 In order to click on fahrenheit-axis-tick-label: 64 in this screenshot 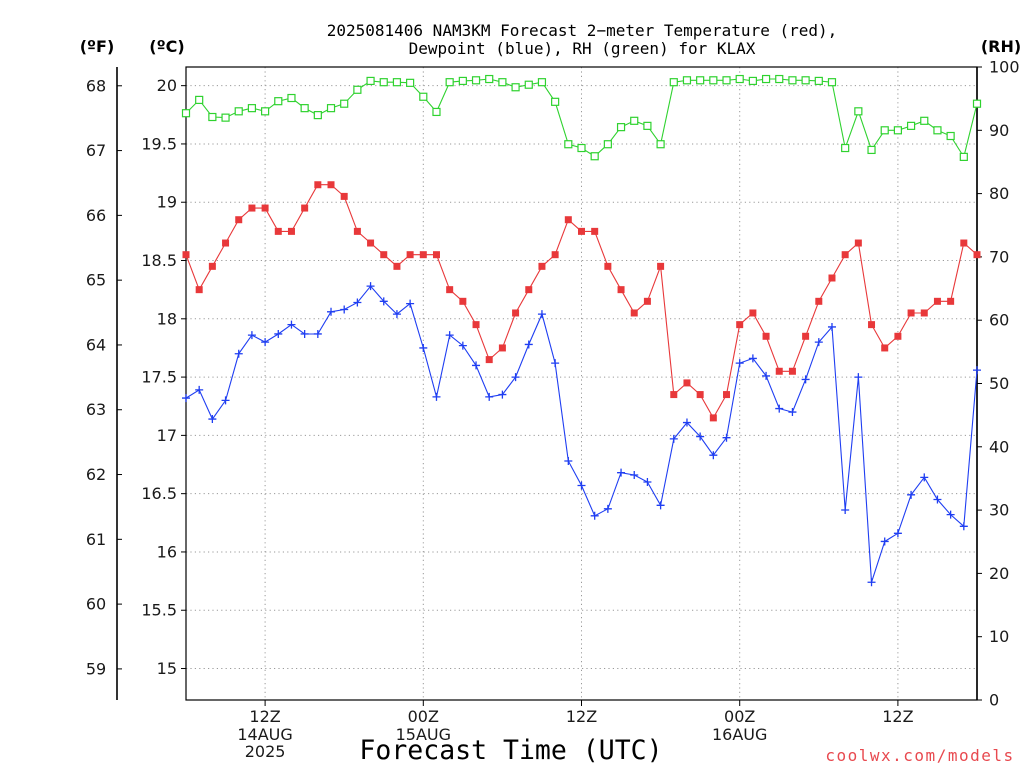, I will do `click(96, 344)`.